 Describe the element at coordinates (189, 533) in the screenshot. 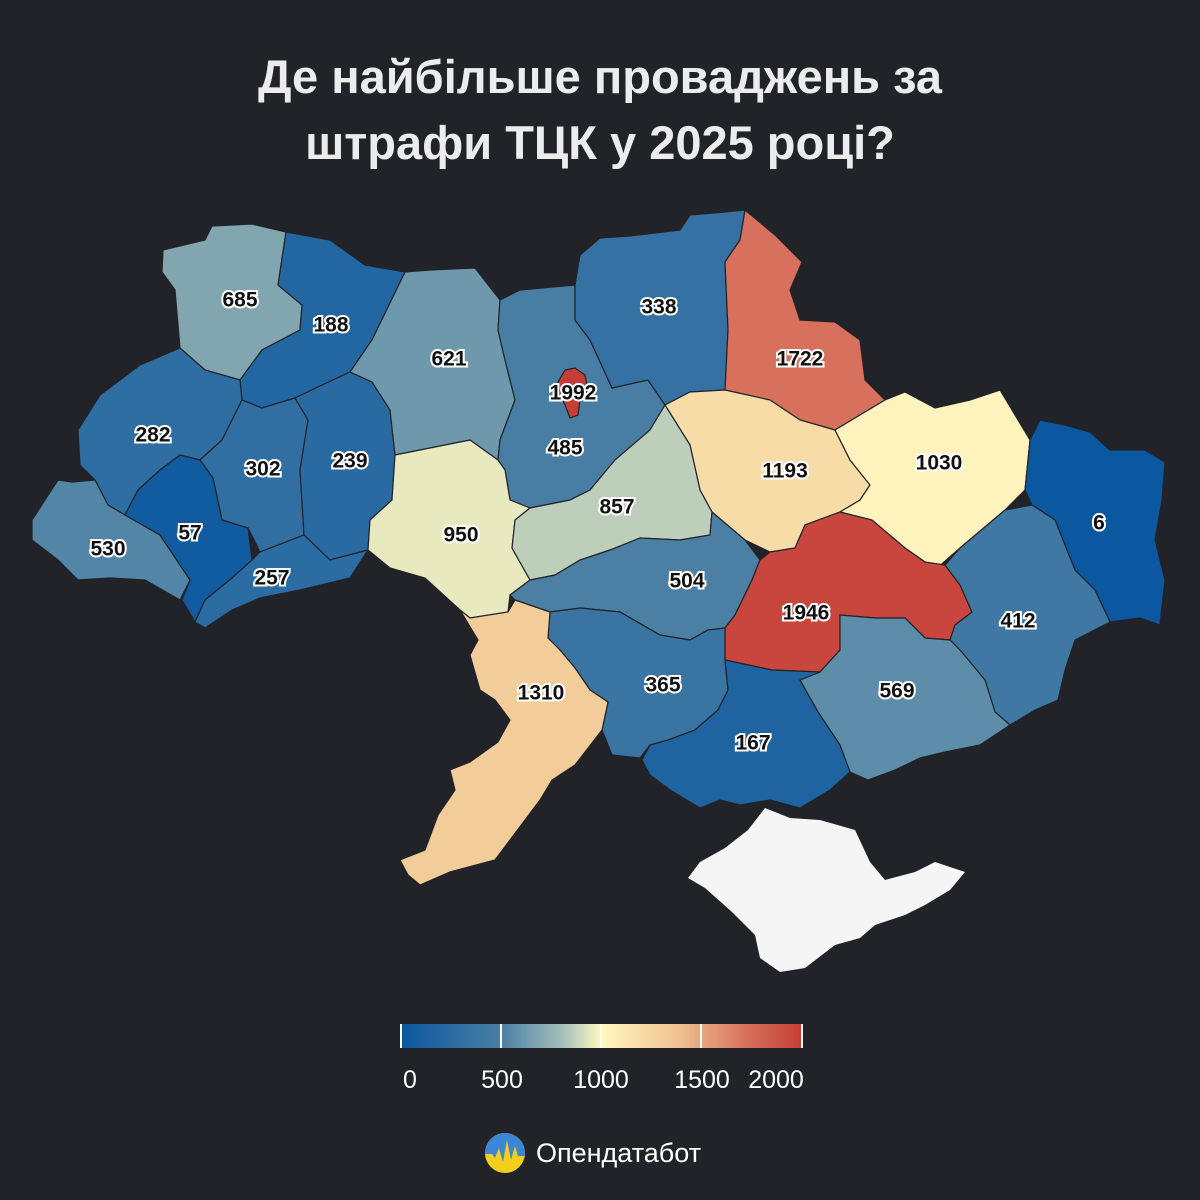

I see `label-ivano-frankivsk: 57` at that location.